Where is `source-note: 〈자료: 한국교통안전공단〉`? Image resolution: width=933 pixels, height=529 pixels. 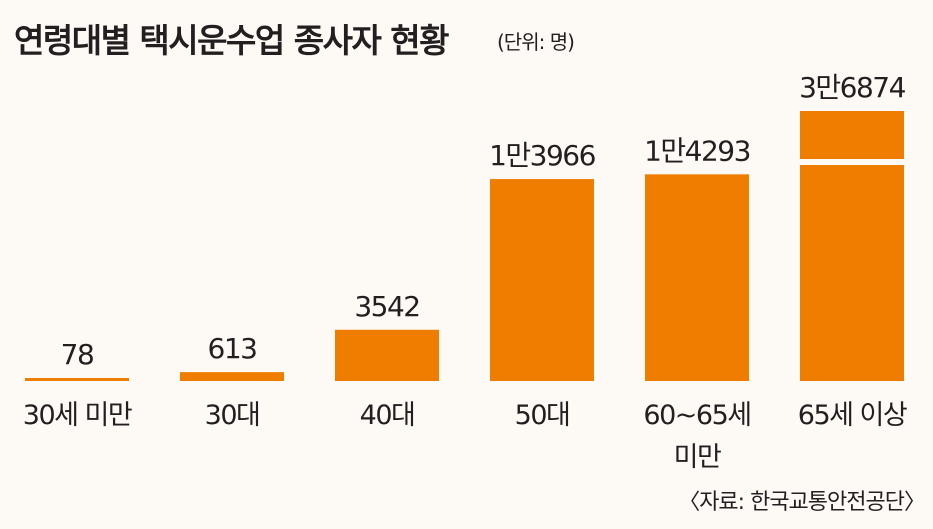
source-note: 〈자료: 한국교통안전공단〉 is located at coordinates (802, 502).